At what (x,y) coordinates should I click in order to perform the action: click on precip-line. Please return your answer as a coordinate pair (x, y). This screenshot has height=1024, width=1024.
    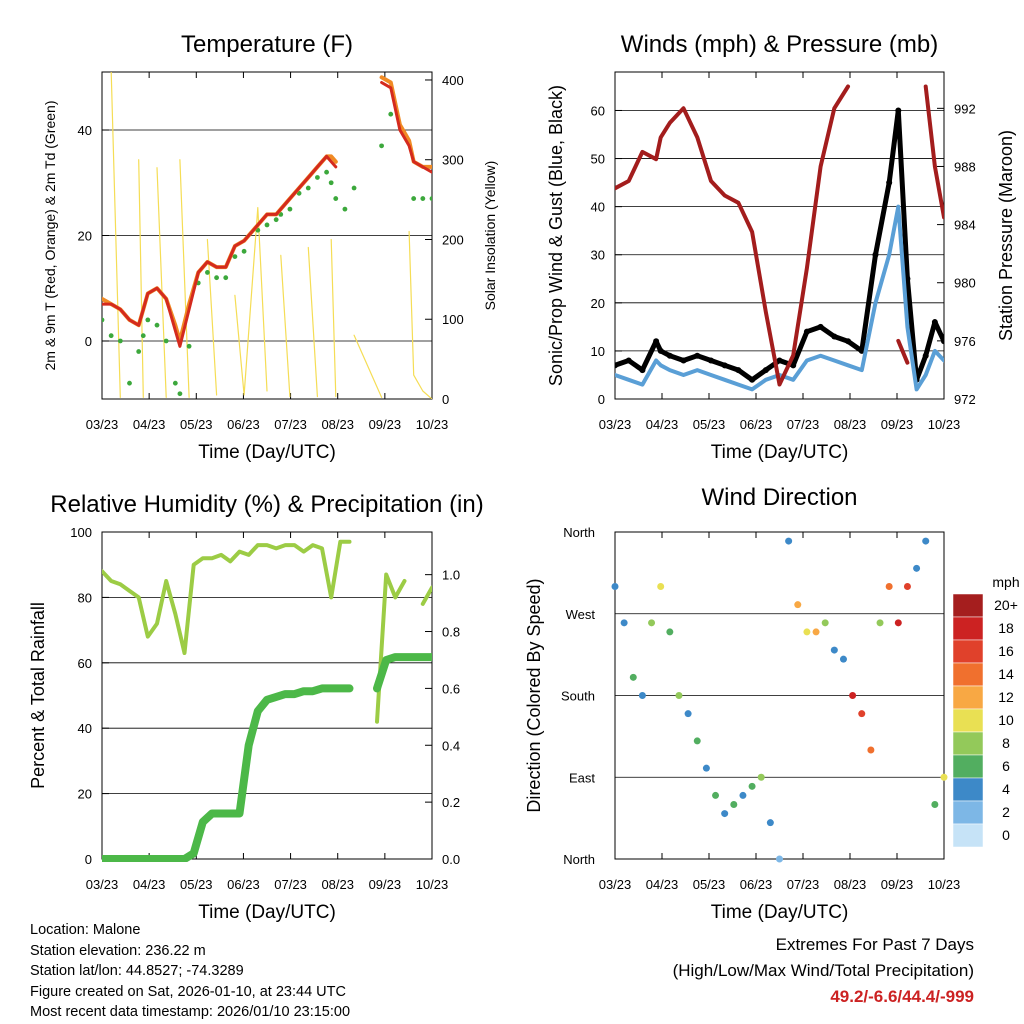
    Looking at the image, I should click on (402, 673).